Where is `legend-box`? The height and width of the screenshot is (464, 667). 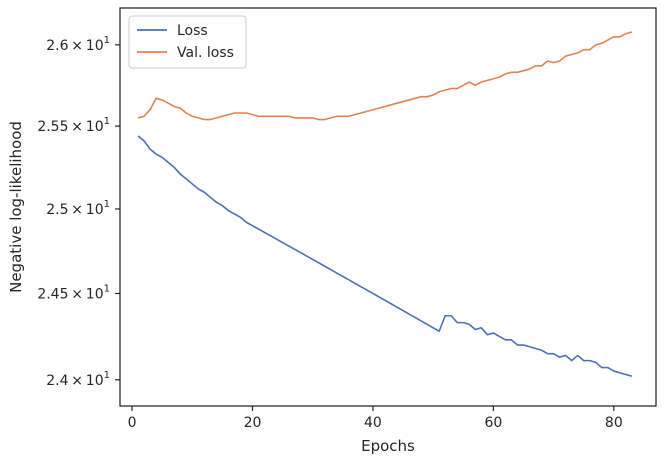
legend-box is located at coordinates (187, 42).